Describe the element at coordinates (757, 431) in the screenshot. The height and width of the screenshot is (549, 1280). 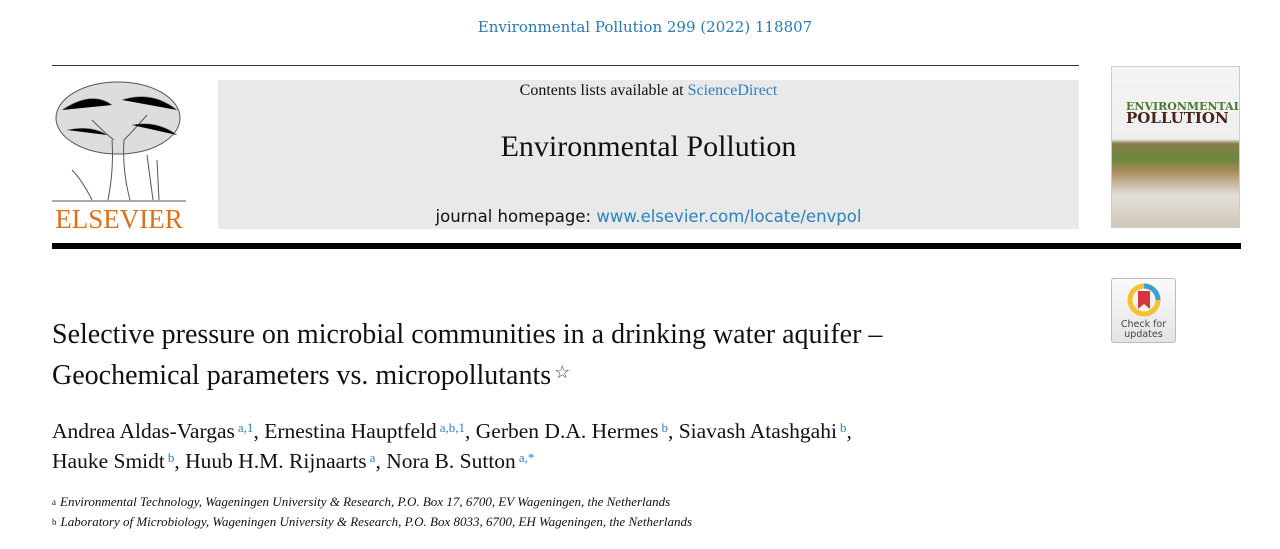
I see `author-name: Siavash Atashgahi` at that location.